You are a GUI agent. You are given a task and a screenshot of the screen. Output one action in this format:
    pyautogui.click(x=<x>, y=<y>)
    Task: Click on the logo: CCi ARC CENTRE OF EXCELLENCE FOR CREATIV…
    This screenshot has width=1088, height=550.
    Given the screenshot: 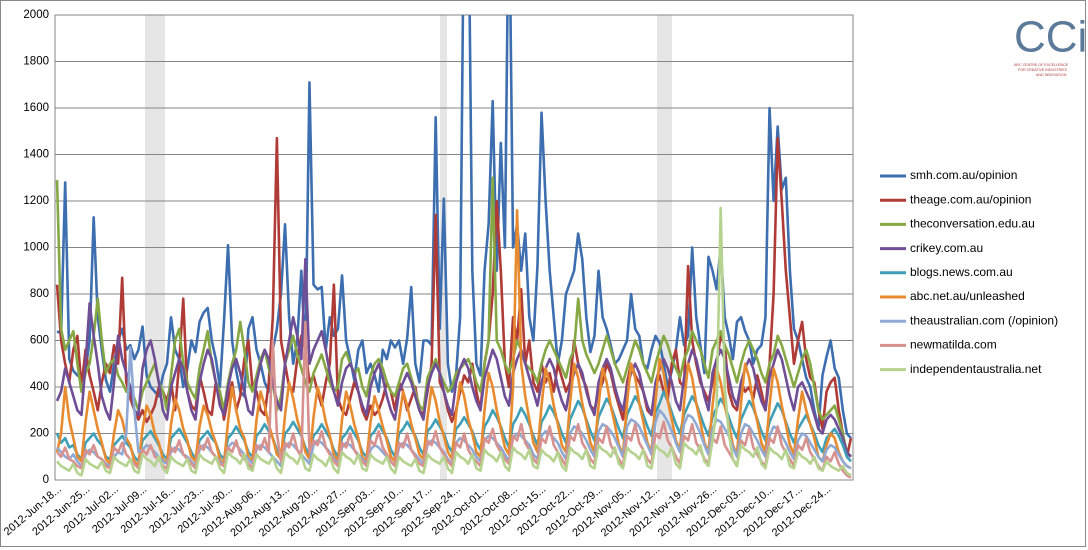 What is the action you would take?
    pyautogui.click(x=1050, y=45)
    